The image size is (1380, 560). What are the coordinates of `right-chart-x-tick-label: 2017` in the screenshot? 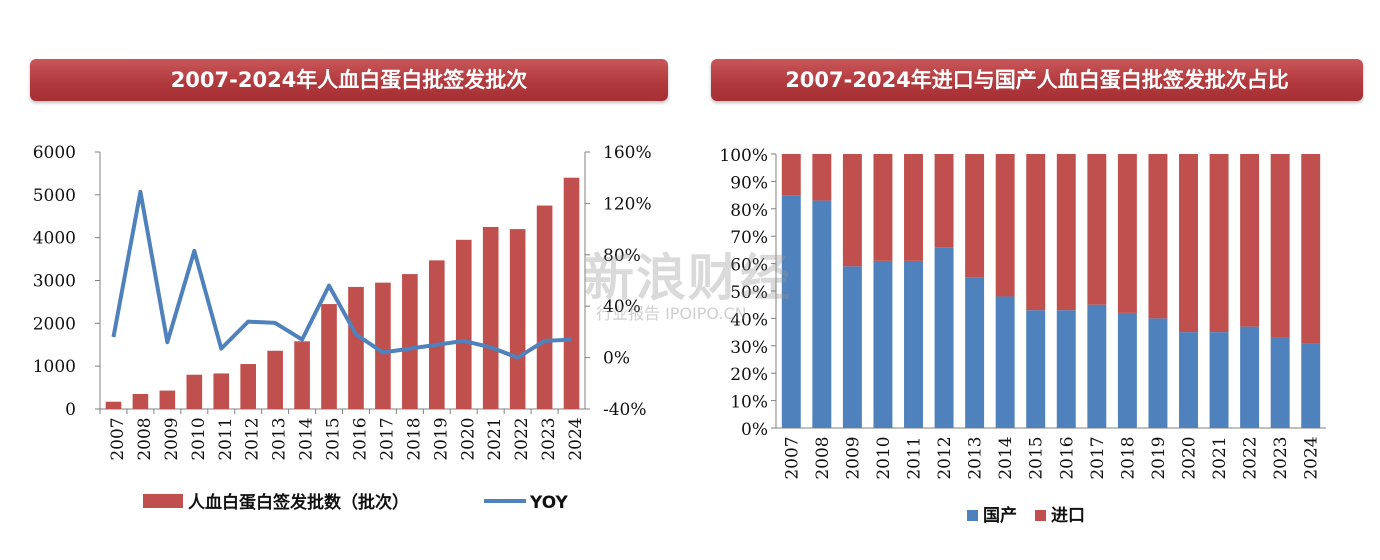 It's located at (1098, 457).